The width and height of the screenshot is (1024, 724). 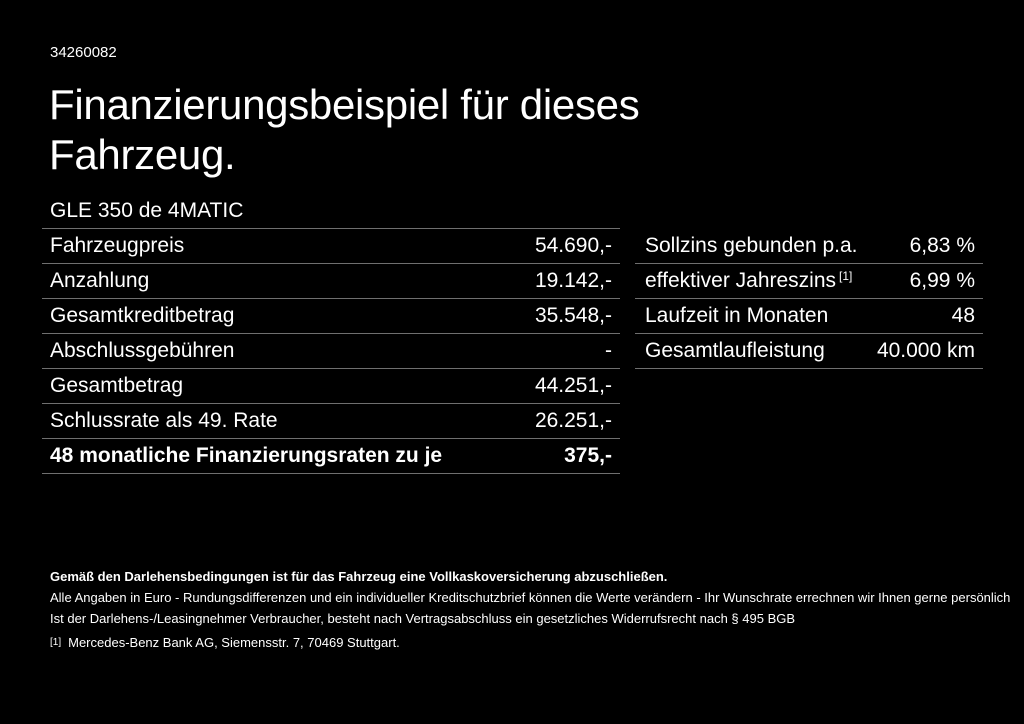 What do you see at coordinates (331, 421) in the screenshot?
I see `table-row-schlussrate: Schlussrate als 49. Rate 26.251,-` at bounding box center [331, 421].